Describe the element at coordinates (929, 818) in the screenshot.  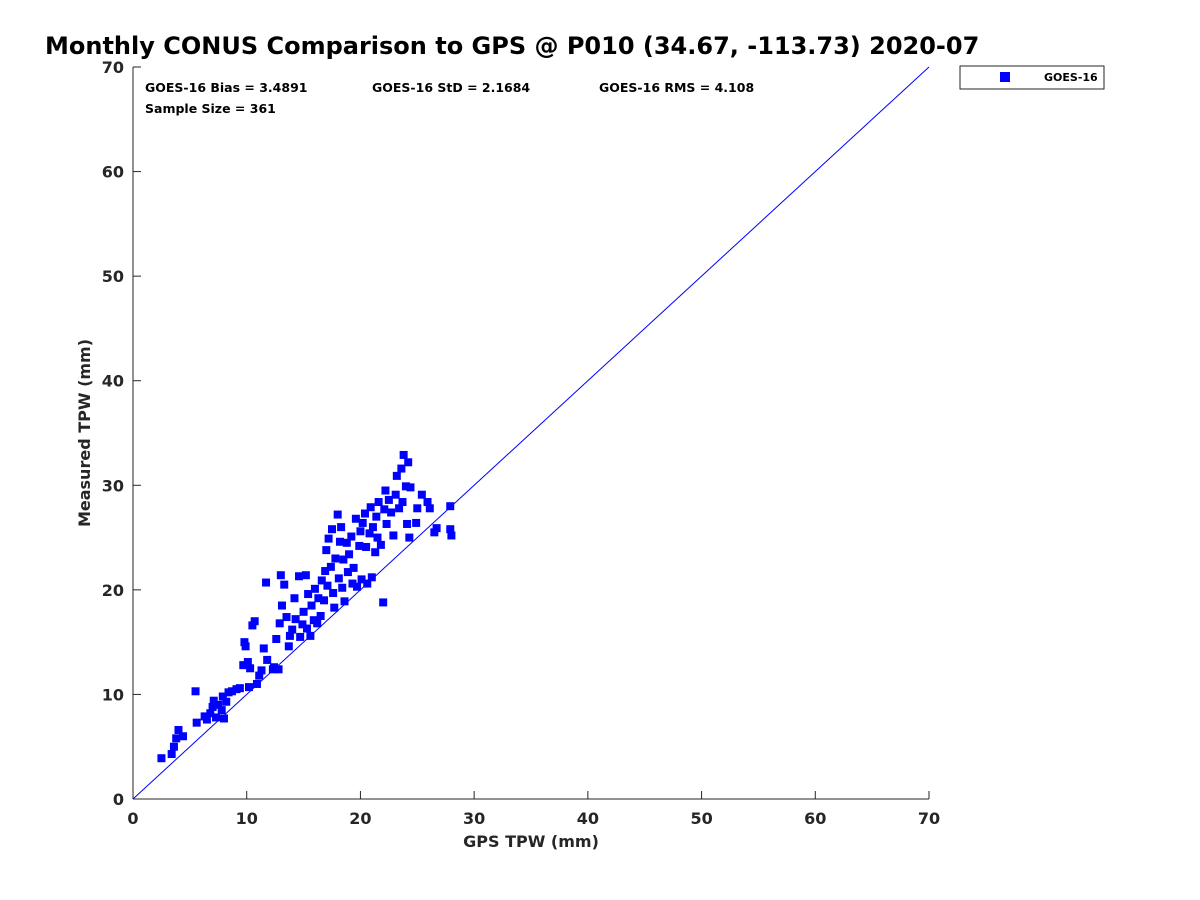
I see `x-tick-label: 70` at that location.